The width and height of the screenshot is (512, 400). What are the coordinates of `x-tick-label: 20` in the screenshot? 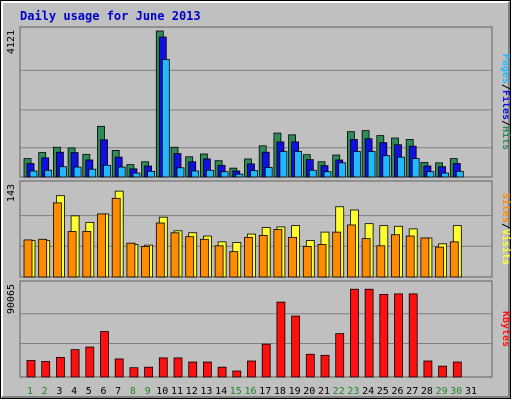 It's located at (309, 391).